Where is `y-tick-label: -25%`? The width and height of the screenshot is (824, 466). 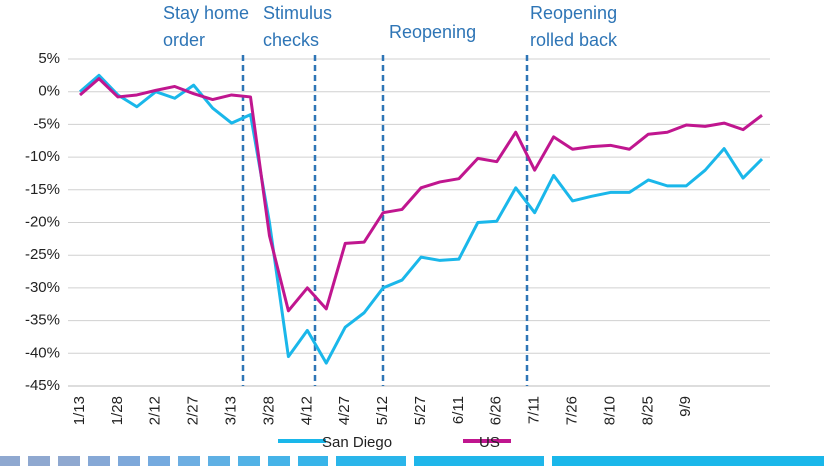 y-tick-label: -25% is located at coordinates (42, 254).